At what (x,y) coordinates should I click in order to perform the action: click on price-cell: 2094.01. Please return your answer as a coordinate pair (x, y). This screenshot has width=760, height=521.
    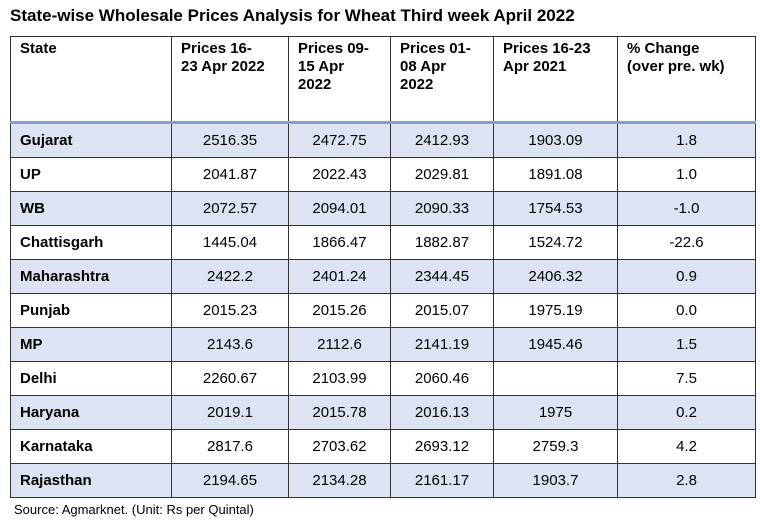
    Looking at the image, I should click on (339, 208).